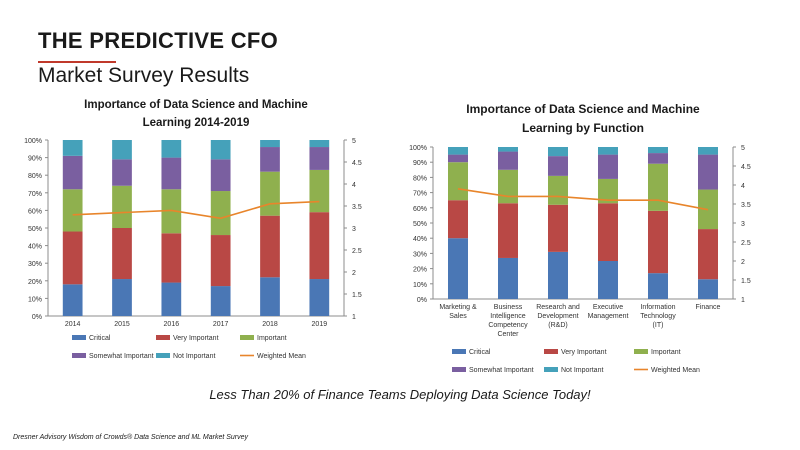  I want to click on legend-label: Not Important, so click(582, 370).